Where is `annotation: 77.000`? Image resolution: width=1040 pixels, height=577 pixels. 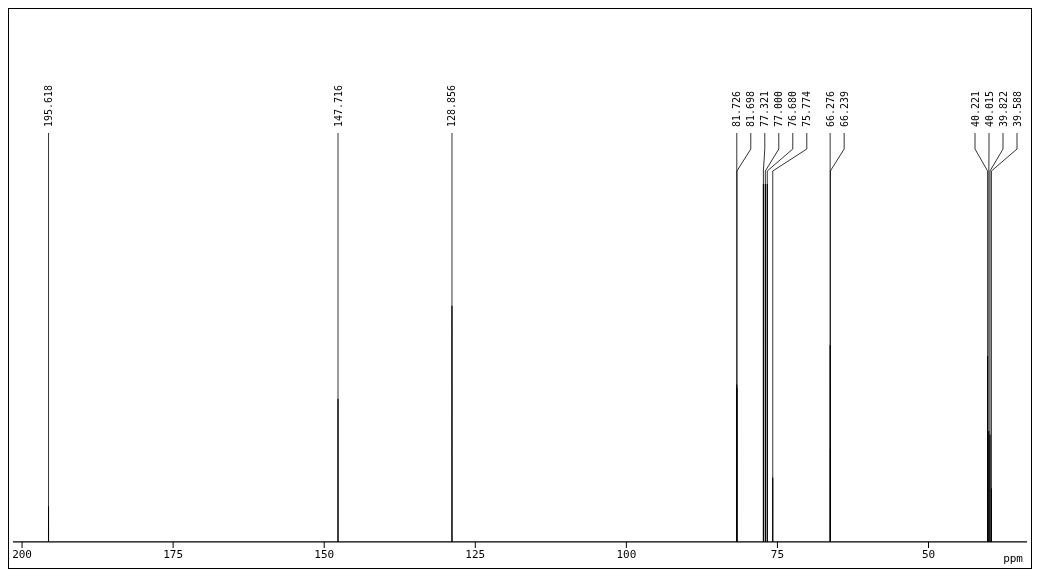
annotation: 77.000 is located at coordinates (779, 108).